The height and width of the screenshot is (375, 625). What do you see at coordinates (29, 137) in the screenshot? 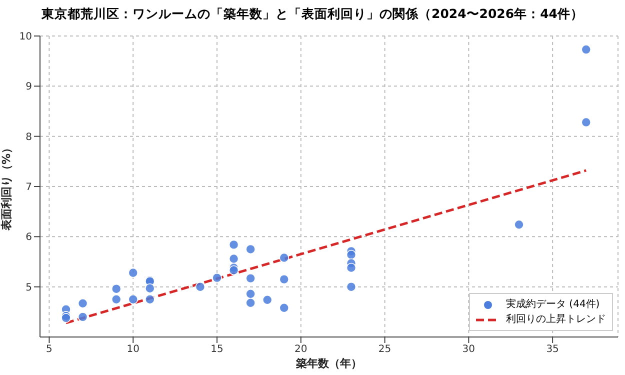
I see `y-tick-label: 8` at bounding box center [29, 137].